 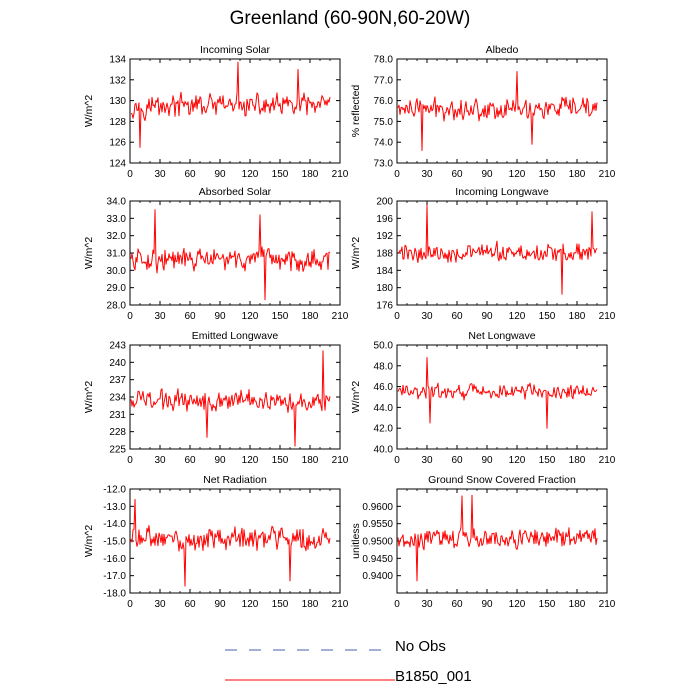 What do you see at coordinates (235, 50) in the screenshot?
I see `chart-title: Incoming Solar` at bounding box center [235, 50].